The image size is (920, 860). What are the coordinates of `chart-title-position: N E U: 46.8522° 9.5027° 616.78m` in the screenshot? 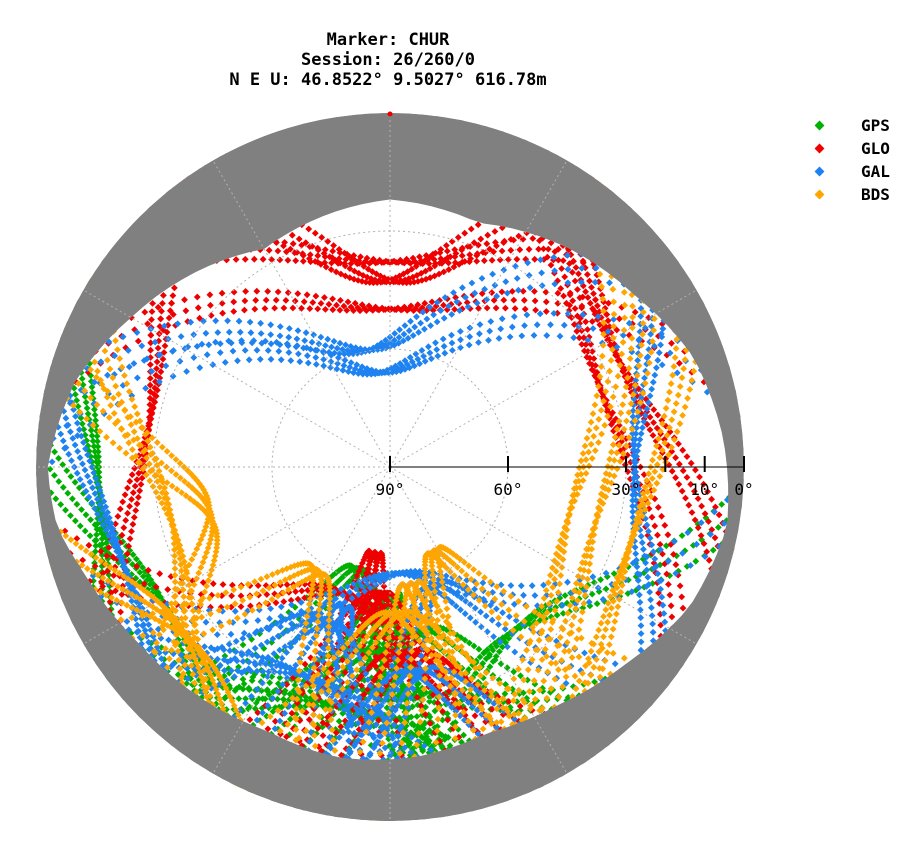 It's located at (388, 80).